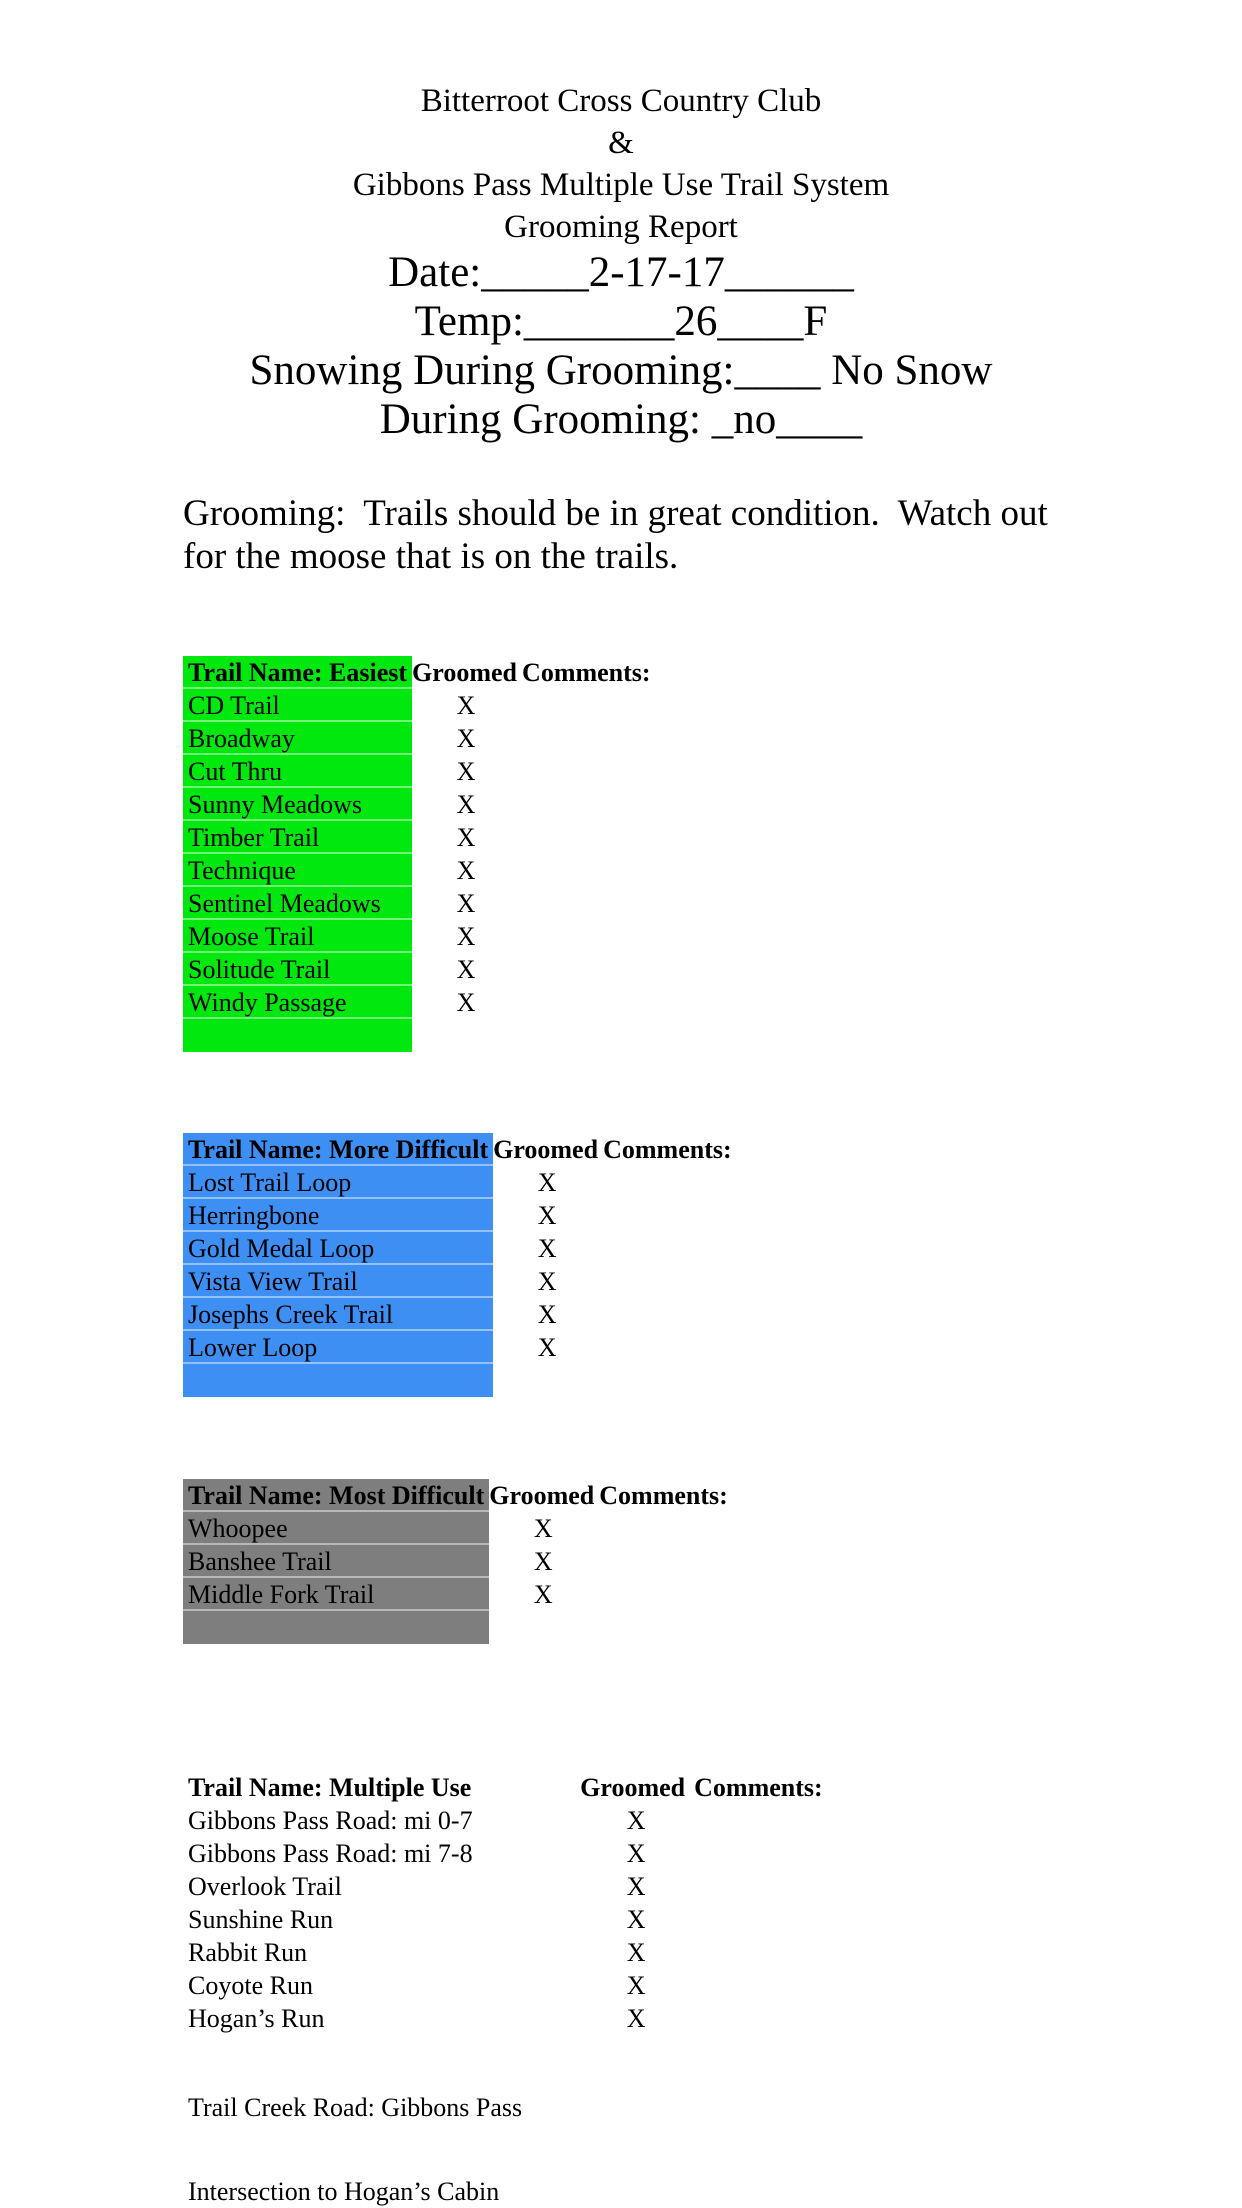 This screenshot has width=1242, height=2208. I want to click on trail-name: Vista View Trail, so click(338, 1281).